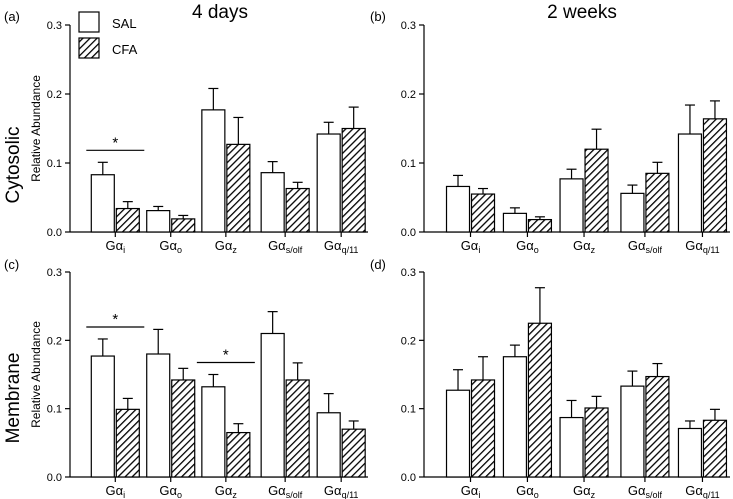 The image size is (733, 499). What do you see at coordinates (13, 398) in the screenshot?
I see `row-title-membrane: Membrane` at bounding box center [13, 398].